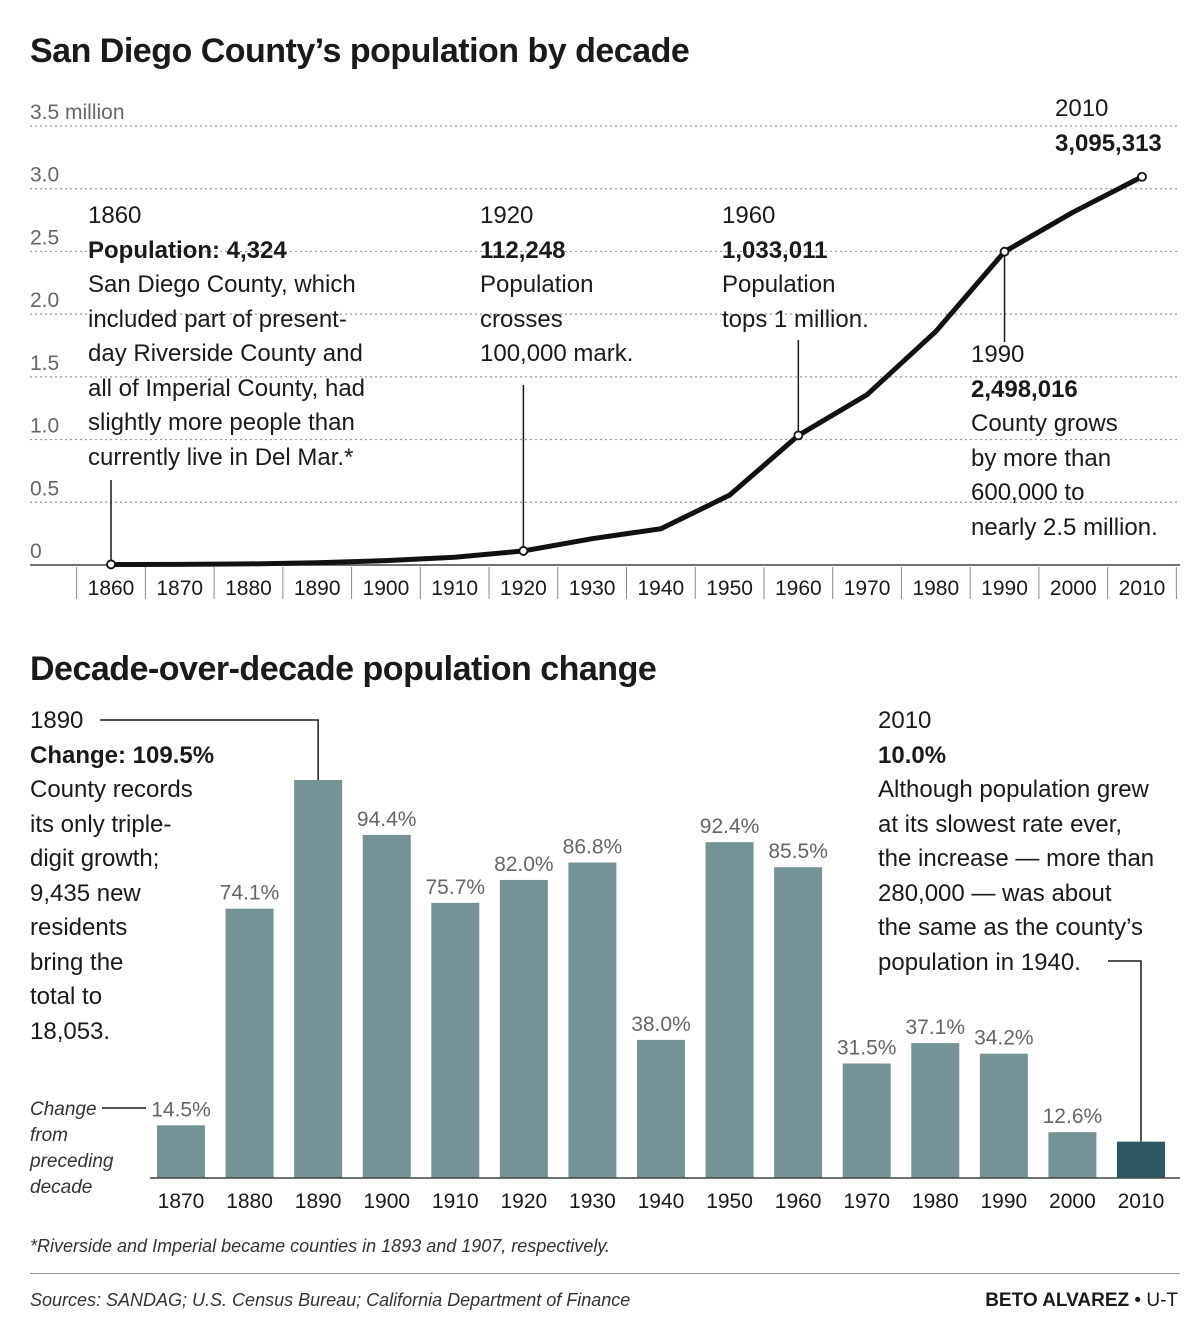  I want to click on footer-divider, so click(605, 1273).